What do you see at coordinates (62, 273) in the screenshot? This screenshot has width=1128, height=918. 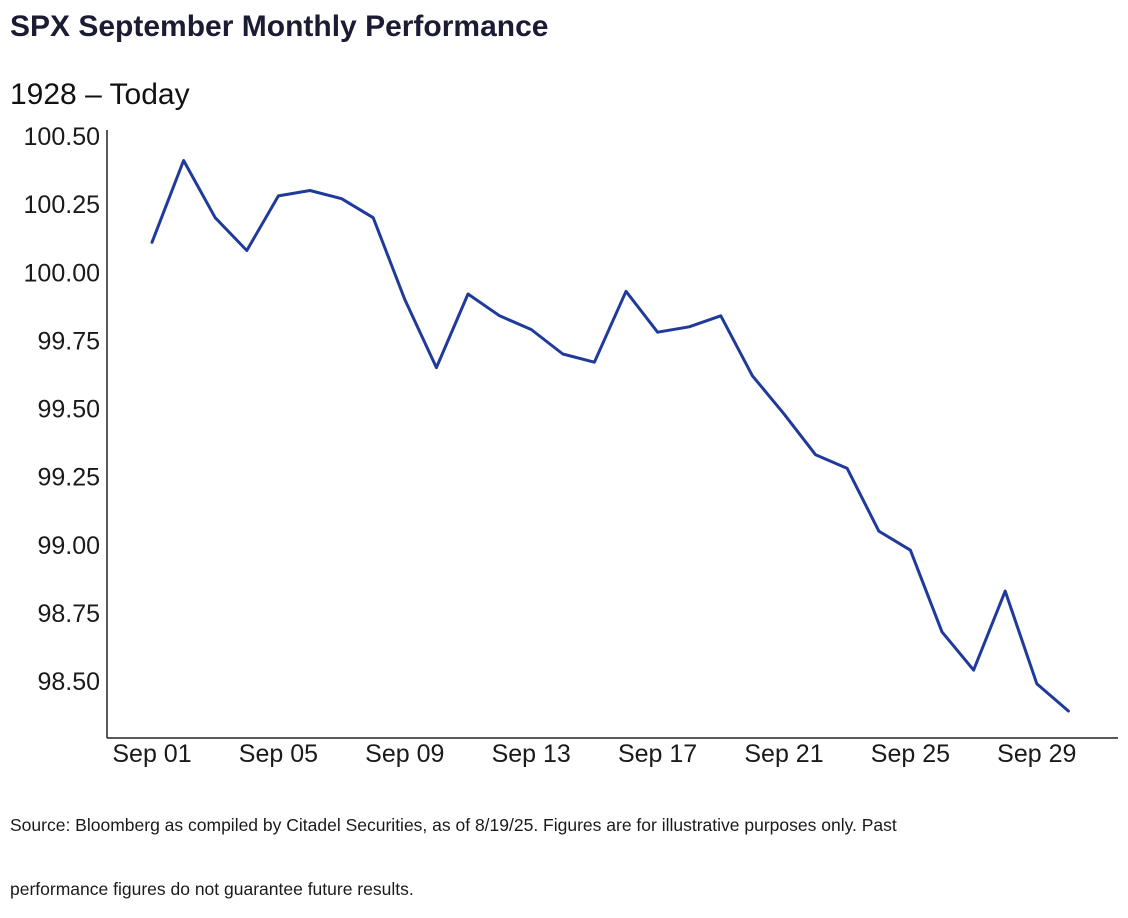 I see `y-tick-label: 100.00` at bounding box center [62, 273].